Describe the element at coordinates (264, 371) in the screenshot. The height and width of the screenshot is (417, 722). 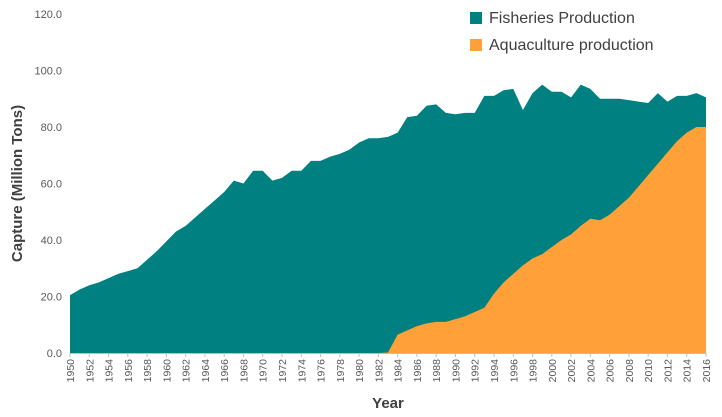
I see `x-tick-label: 1970` at that location.